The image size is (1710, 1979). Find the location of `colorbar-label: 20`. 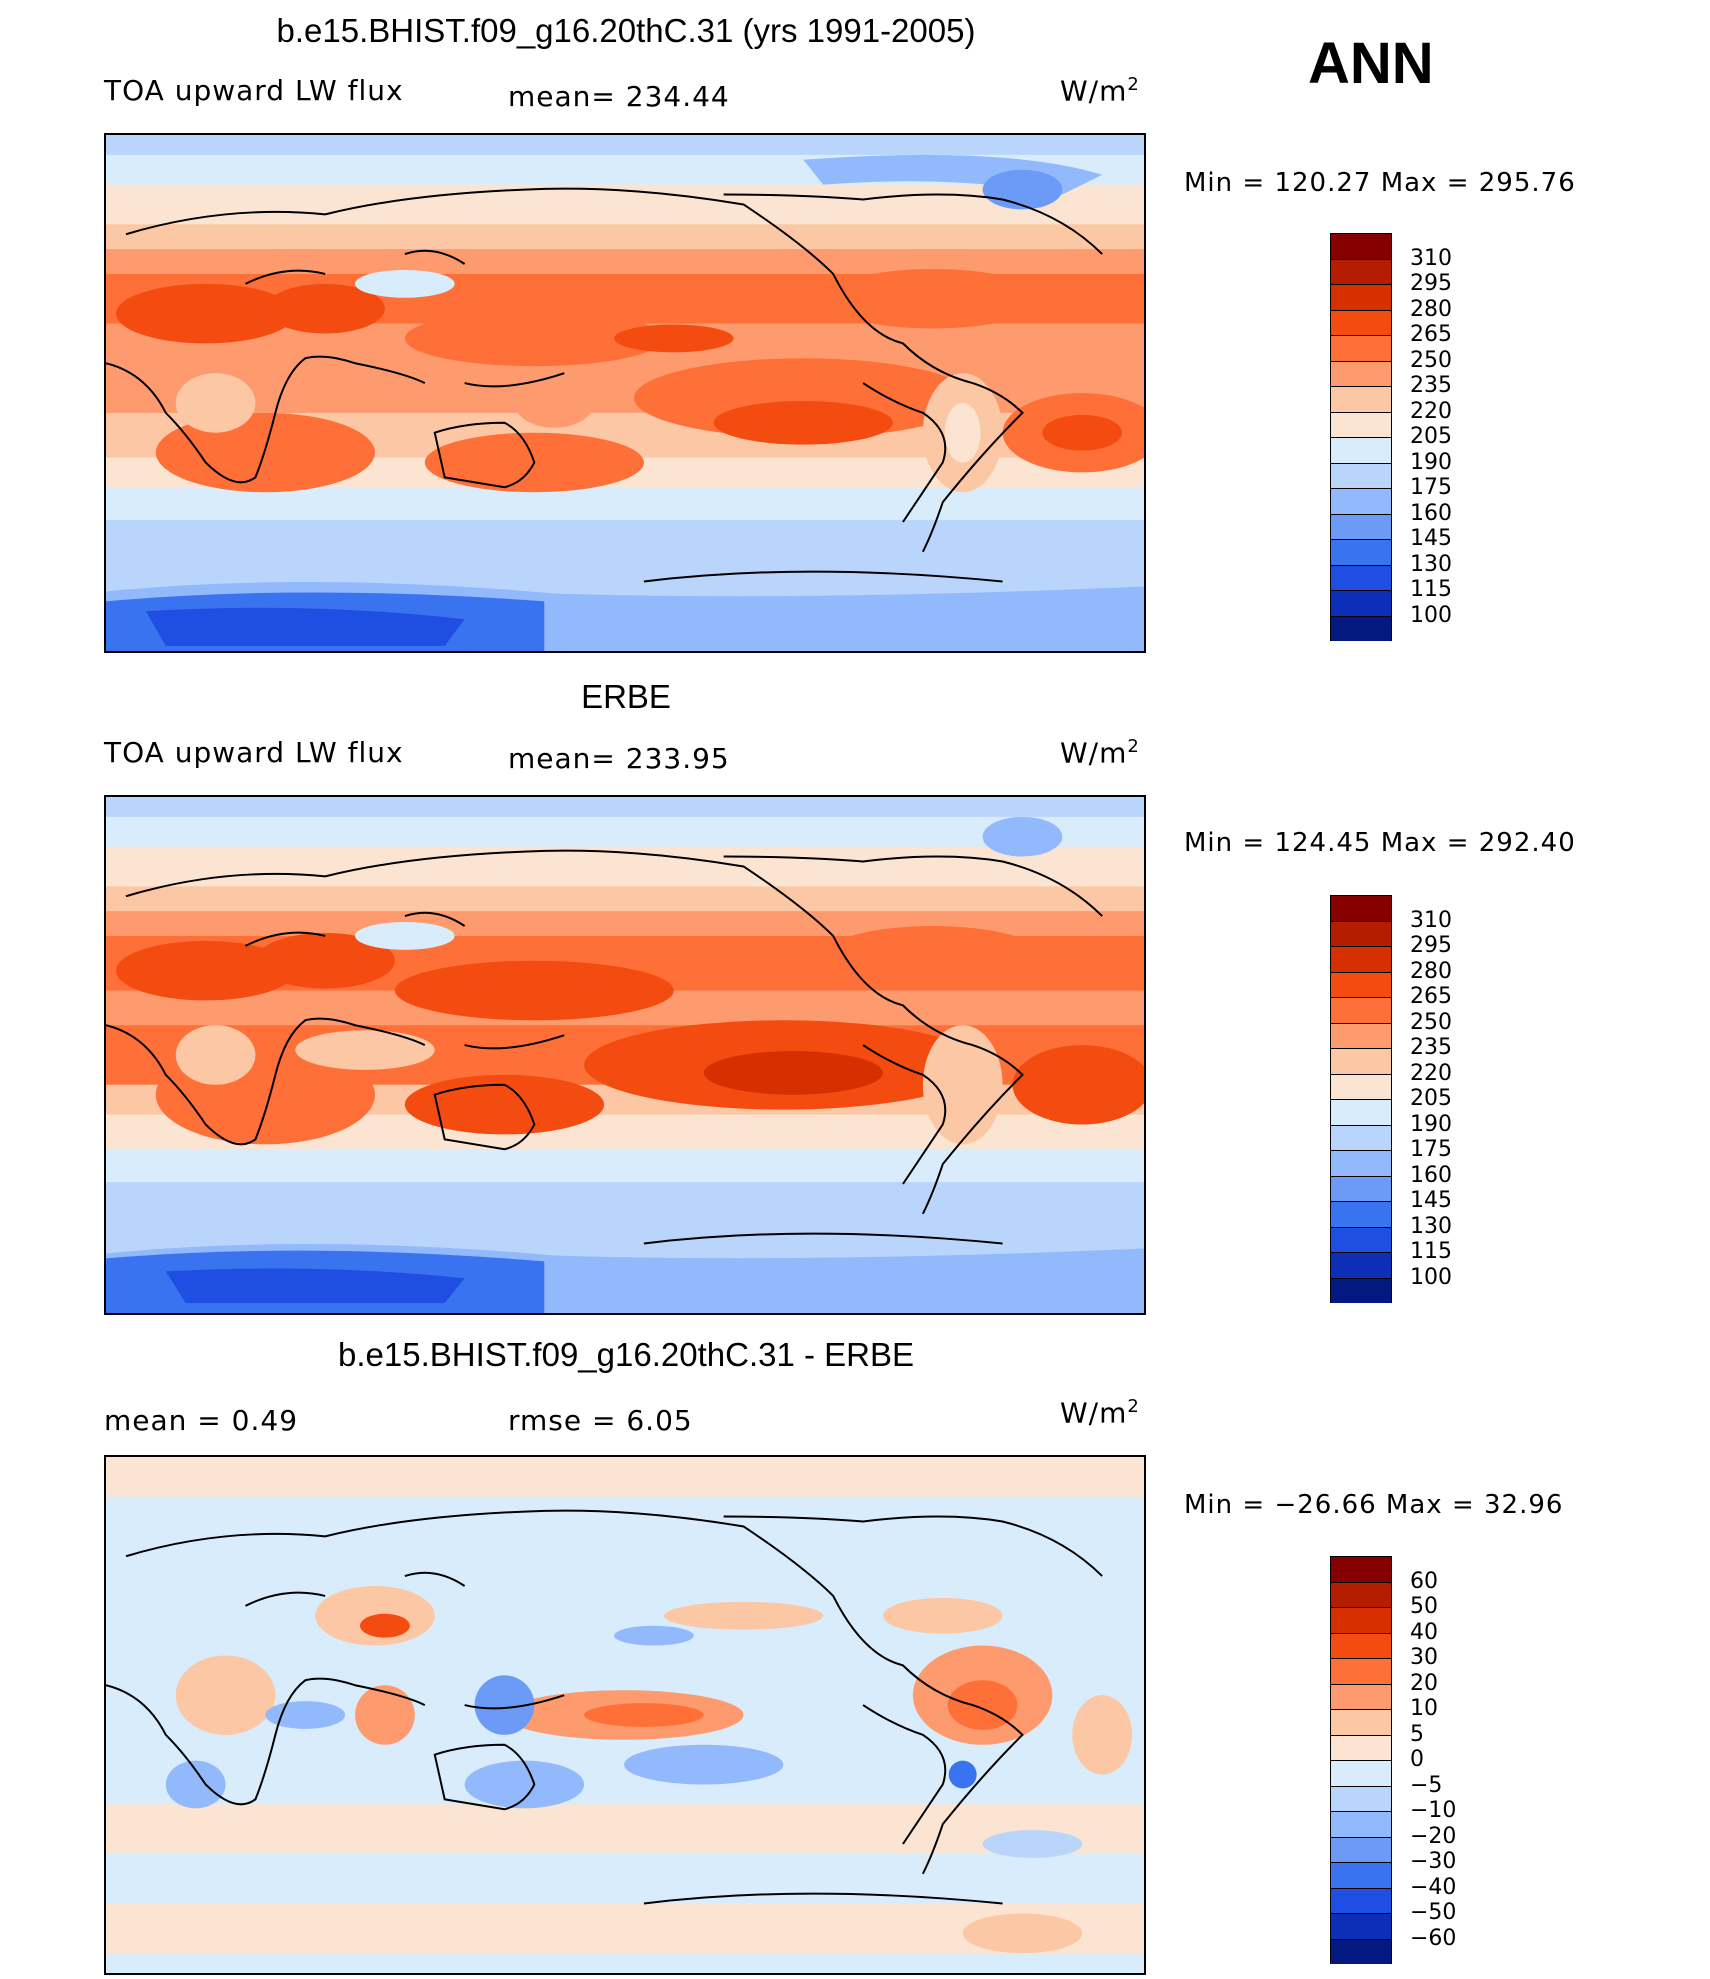

colorbar-label: 20 is located at coordinates (1424, 1683).